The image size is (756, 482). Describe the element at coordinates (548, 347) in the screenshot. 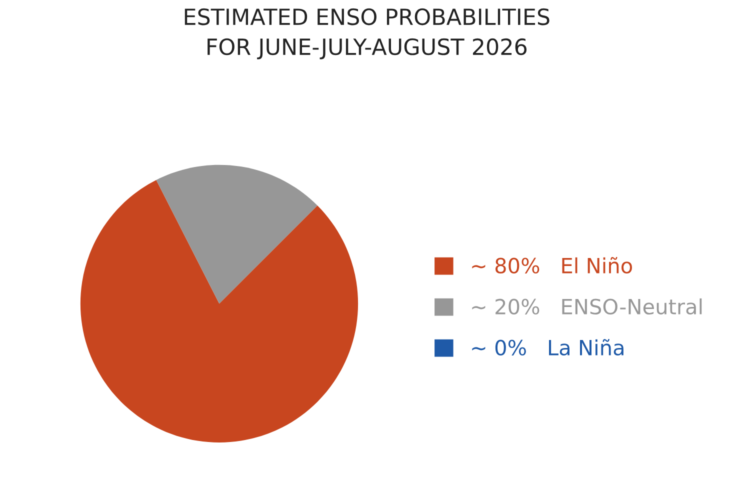

I see `legend-label: ~ 0% La Niña` at that location.